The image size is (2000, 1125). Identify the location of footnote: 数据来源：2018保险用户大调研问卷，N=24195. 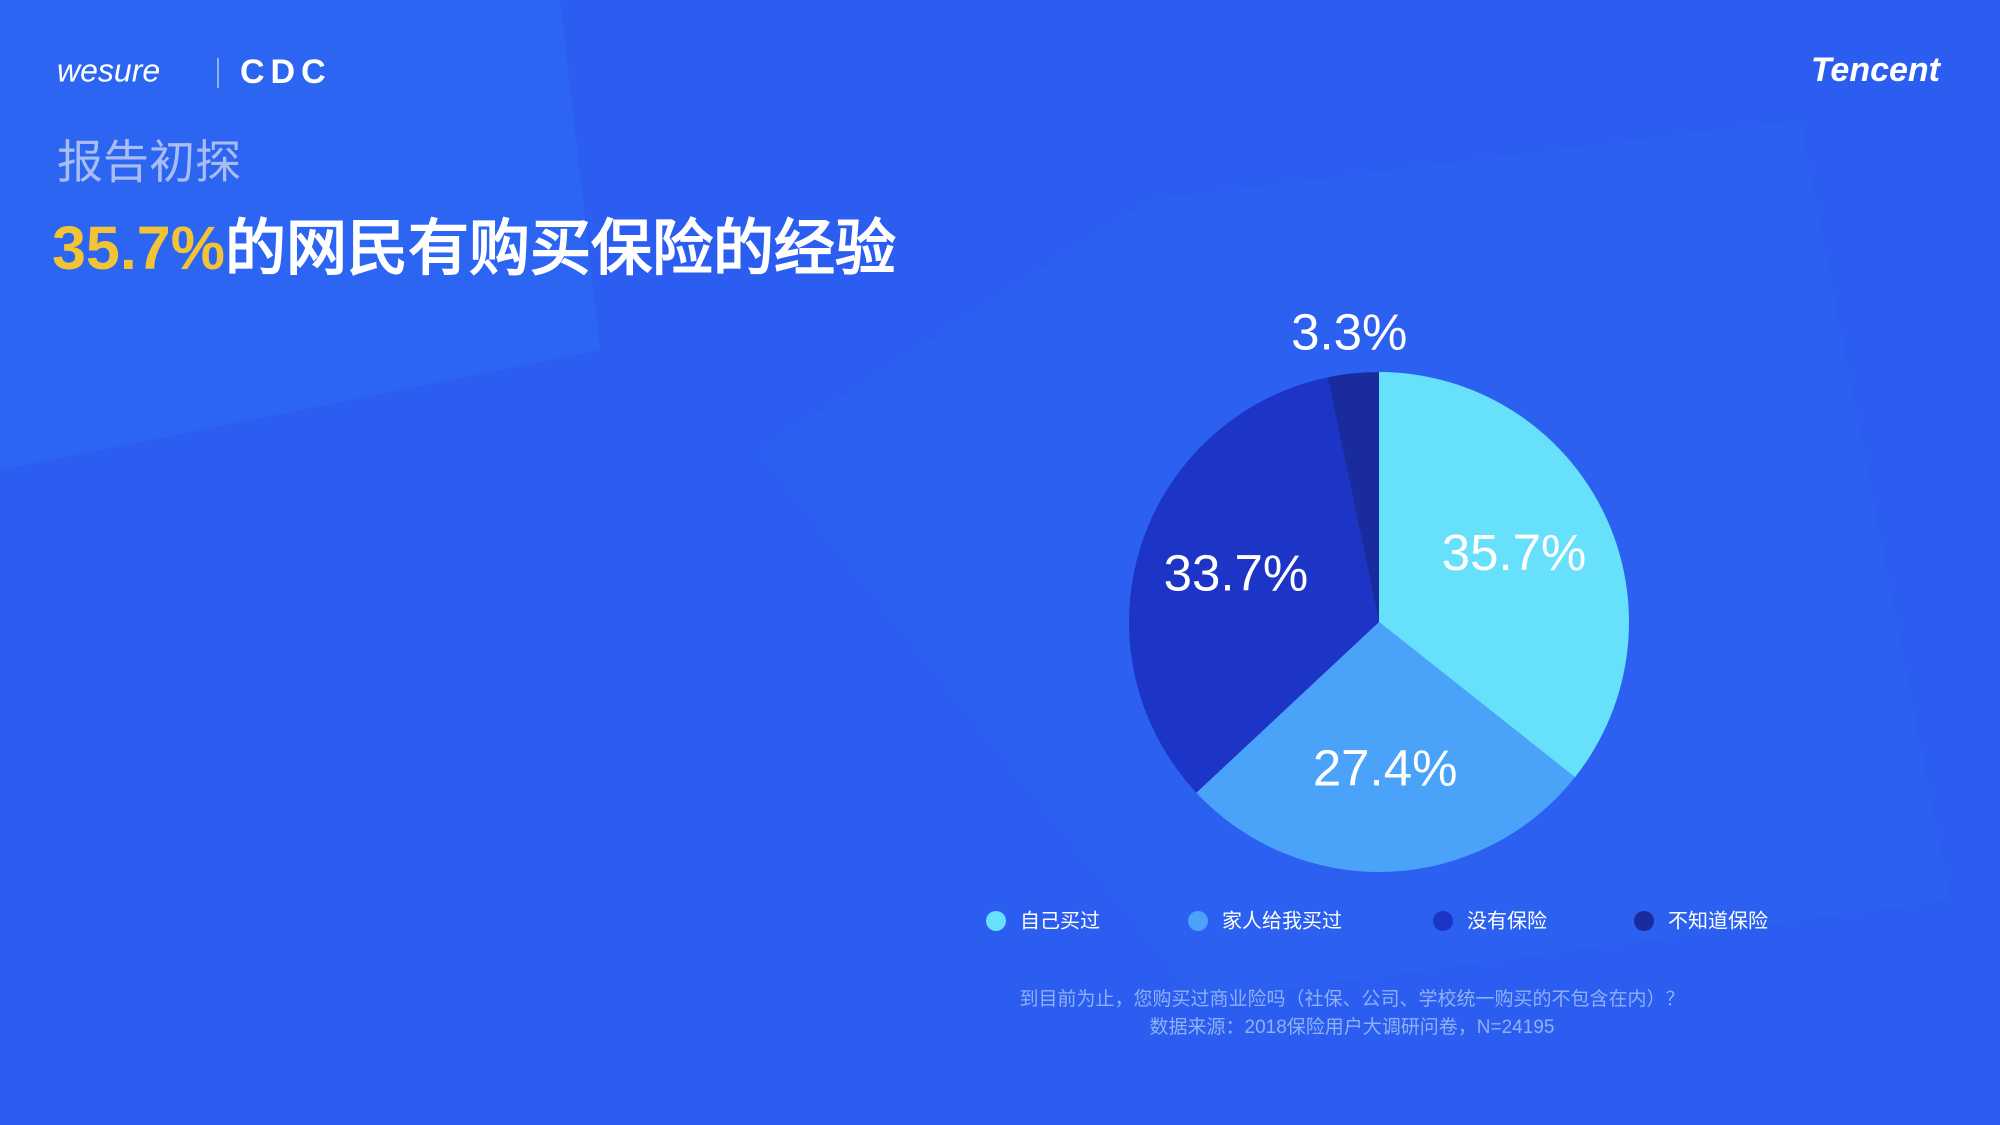
(1352, 1027).